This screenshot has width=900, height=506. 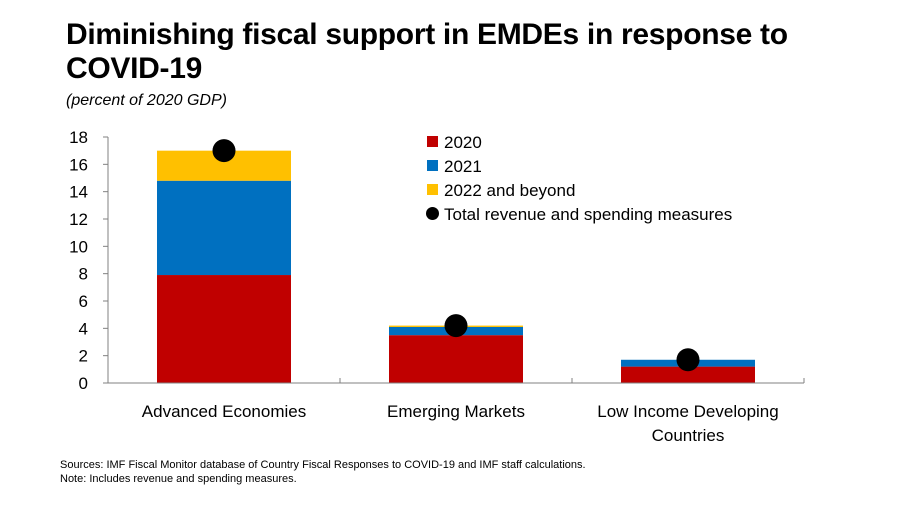 What do you see at coordinates (83, 274) in the screenshot?
I see `y-tick-label-8: 8` at bounding box center [83, 274].